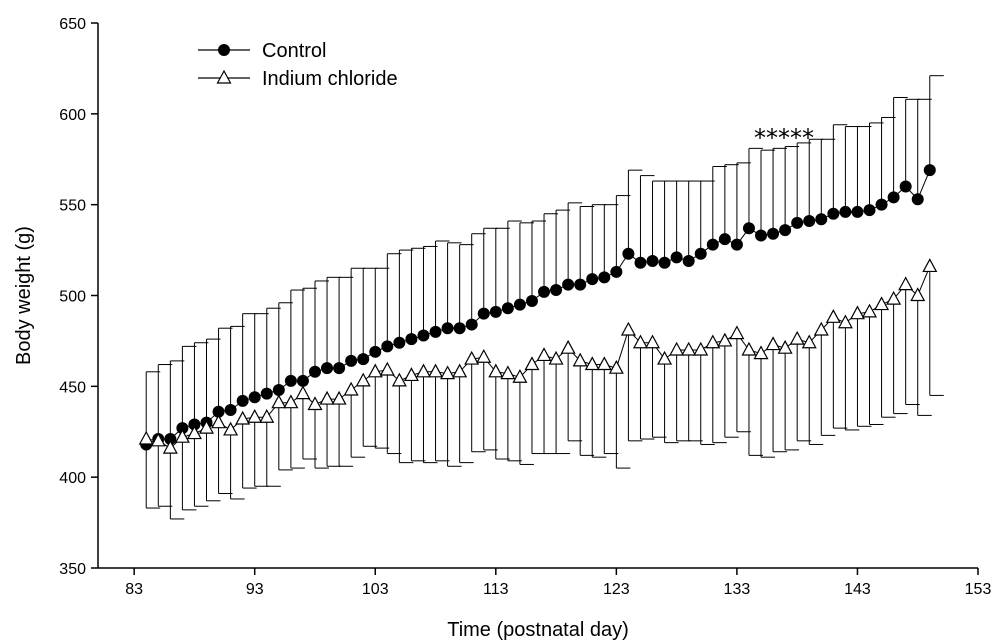  I want to click on y-tick-label-500: 500, so click(72, 297).